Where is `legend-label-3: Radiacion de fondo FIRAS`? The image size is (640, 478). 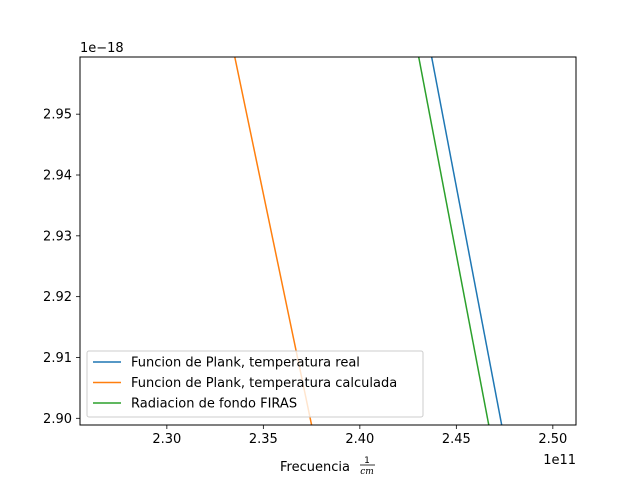 legend-label-3: Radiacion de fondo FIRAS is located at coordinates (214, 404).